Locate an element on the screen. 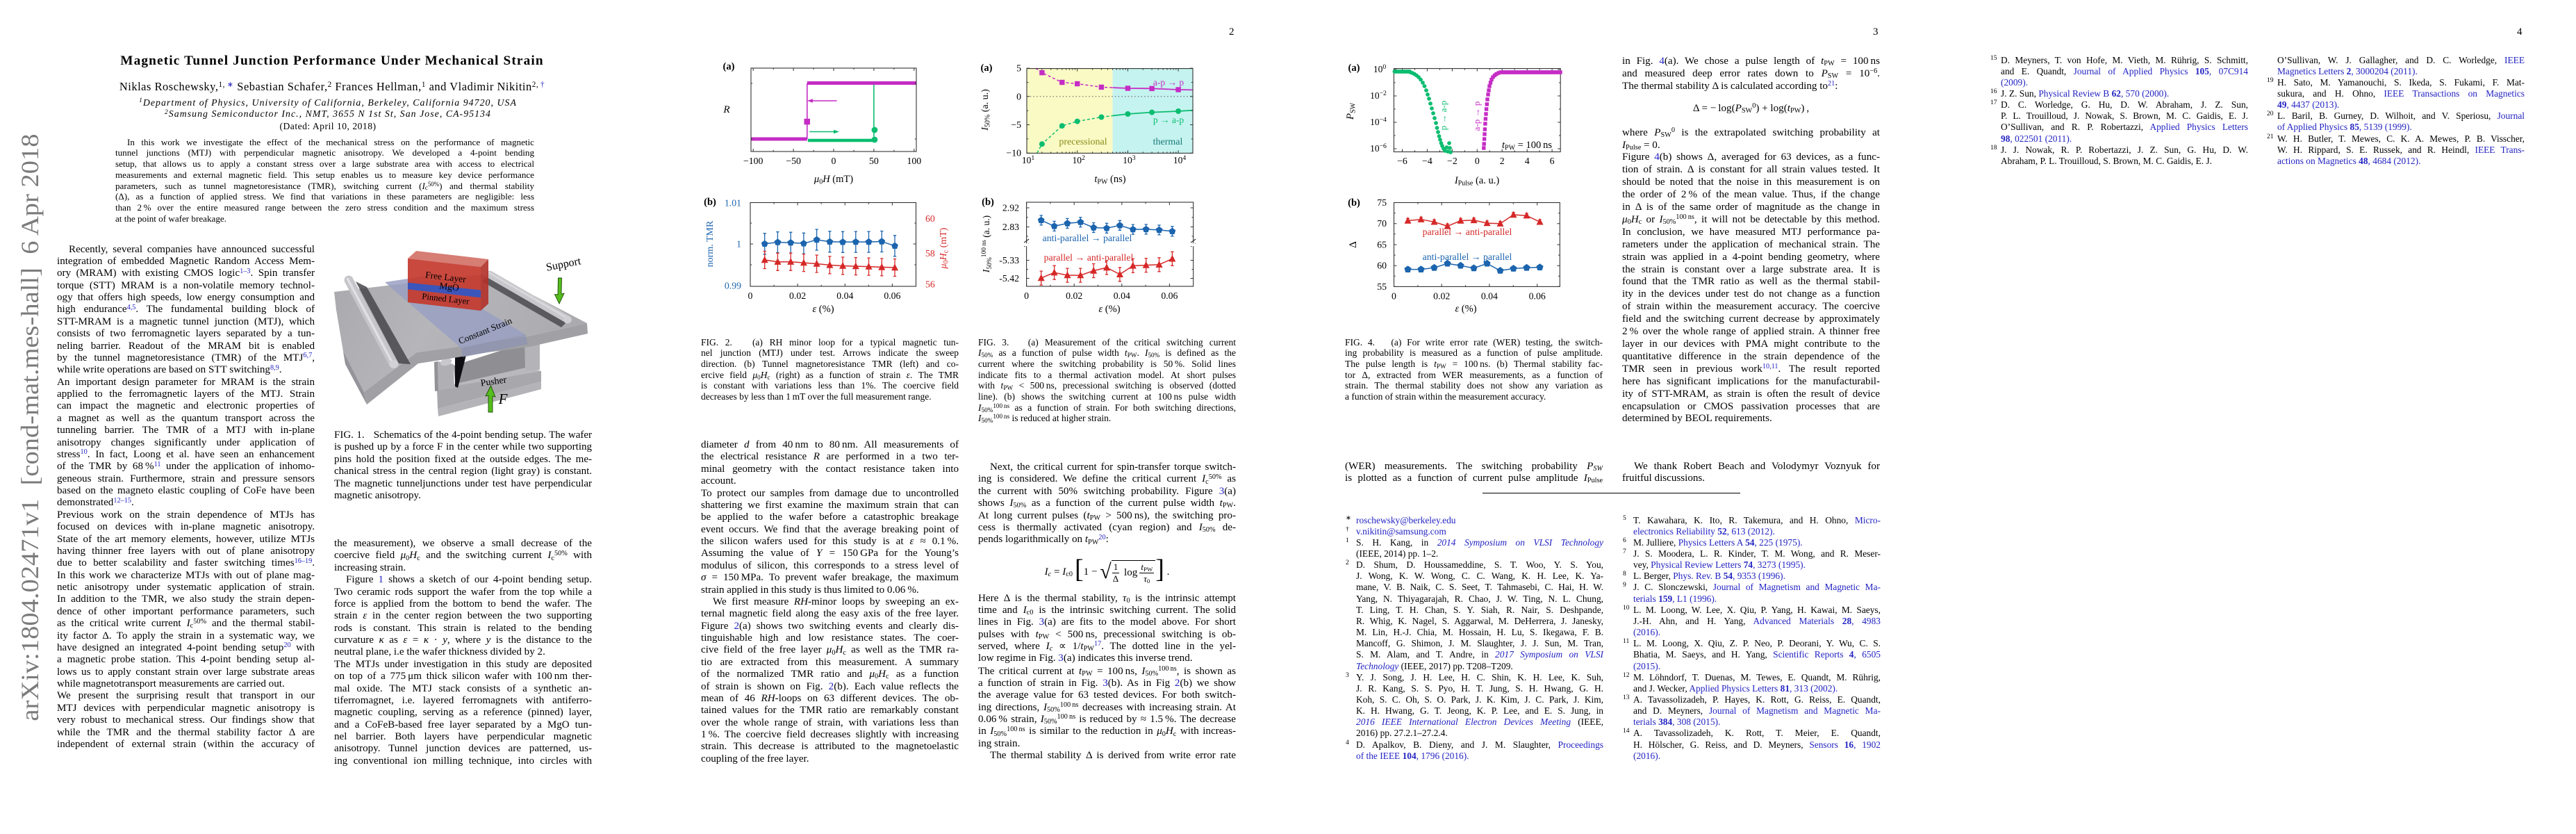 The width and height of the screenshot is (2576, 834). svg-text: tPW (ns) is located at coordinates (1110, 180).